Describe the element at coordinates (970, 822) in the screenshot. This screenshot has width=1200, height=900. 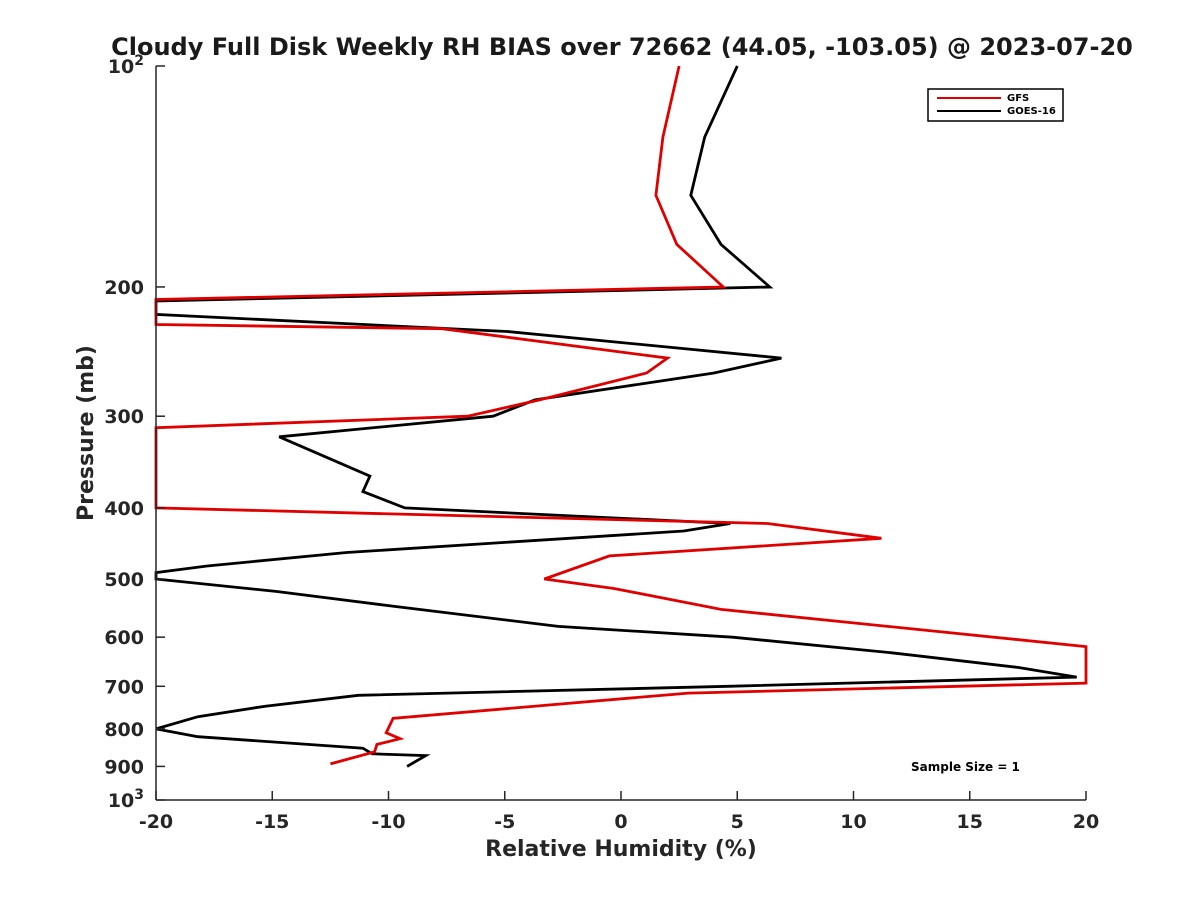
I see `x-tick-label: 15` at that location.